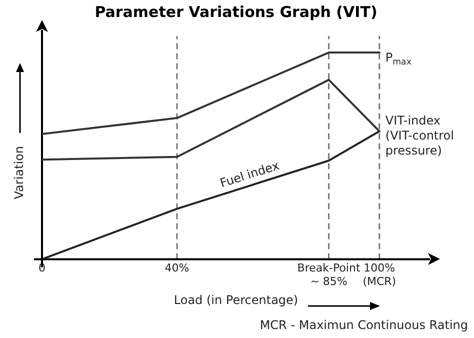 Image resolution: width=474 pixels, height=338 pixels. I want to click on x-tick-label: 40%, so click(177, 268).